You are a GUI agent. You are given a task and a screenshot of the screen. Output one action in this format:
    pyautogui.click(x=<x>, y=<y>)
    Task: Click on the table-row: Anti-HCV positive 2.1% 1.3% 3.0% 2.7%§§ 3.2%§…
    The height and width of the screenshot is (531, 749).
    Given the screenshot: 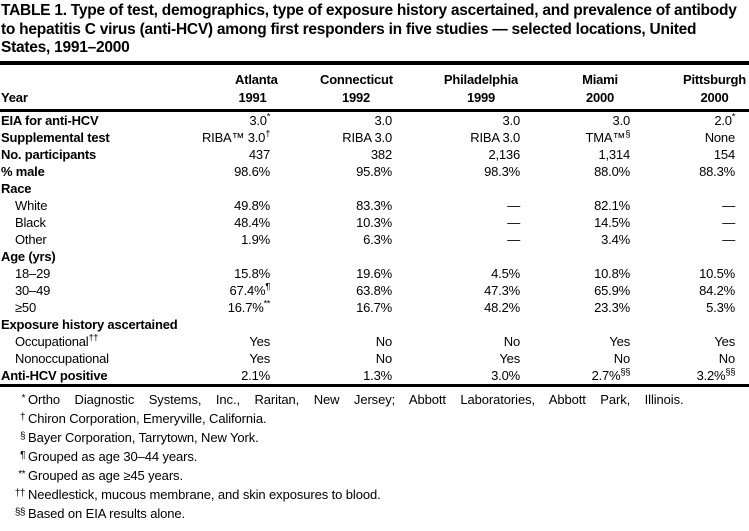 What is the action you would take?
    pyautogui.click(x=374, y=376)
    